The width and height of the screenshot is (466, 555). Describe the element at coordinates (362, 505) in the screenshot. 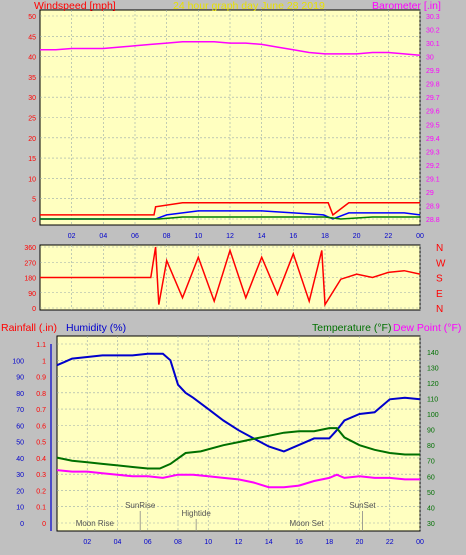

I see `event-label: SunSet` at that location.